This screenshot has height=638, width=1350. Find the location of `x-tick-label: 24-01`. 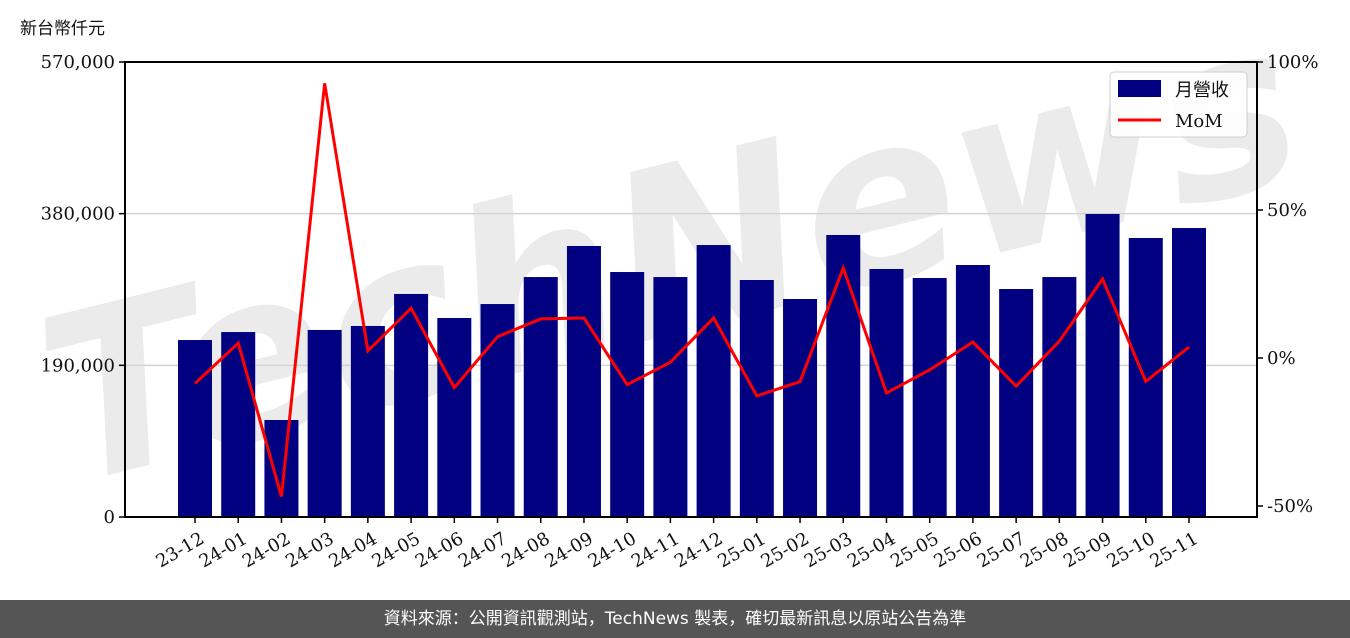

x-tick-label: 24-01 is located at coordinates (223, 550).